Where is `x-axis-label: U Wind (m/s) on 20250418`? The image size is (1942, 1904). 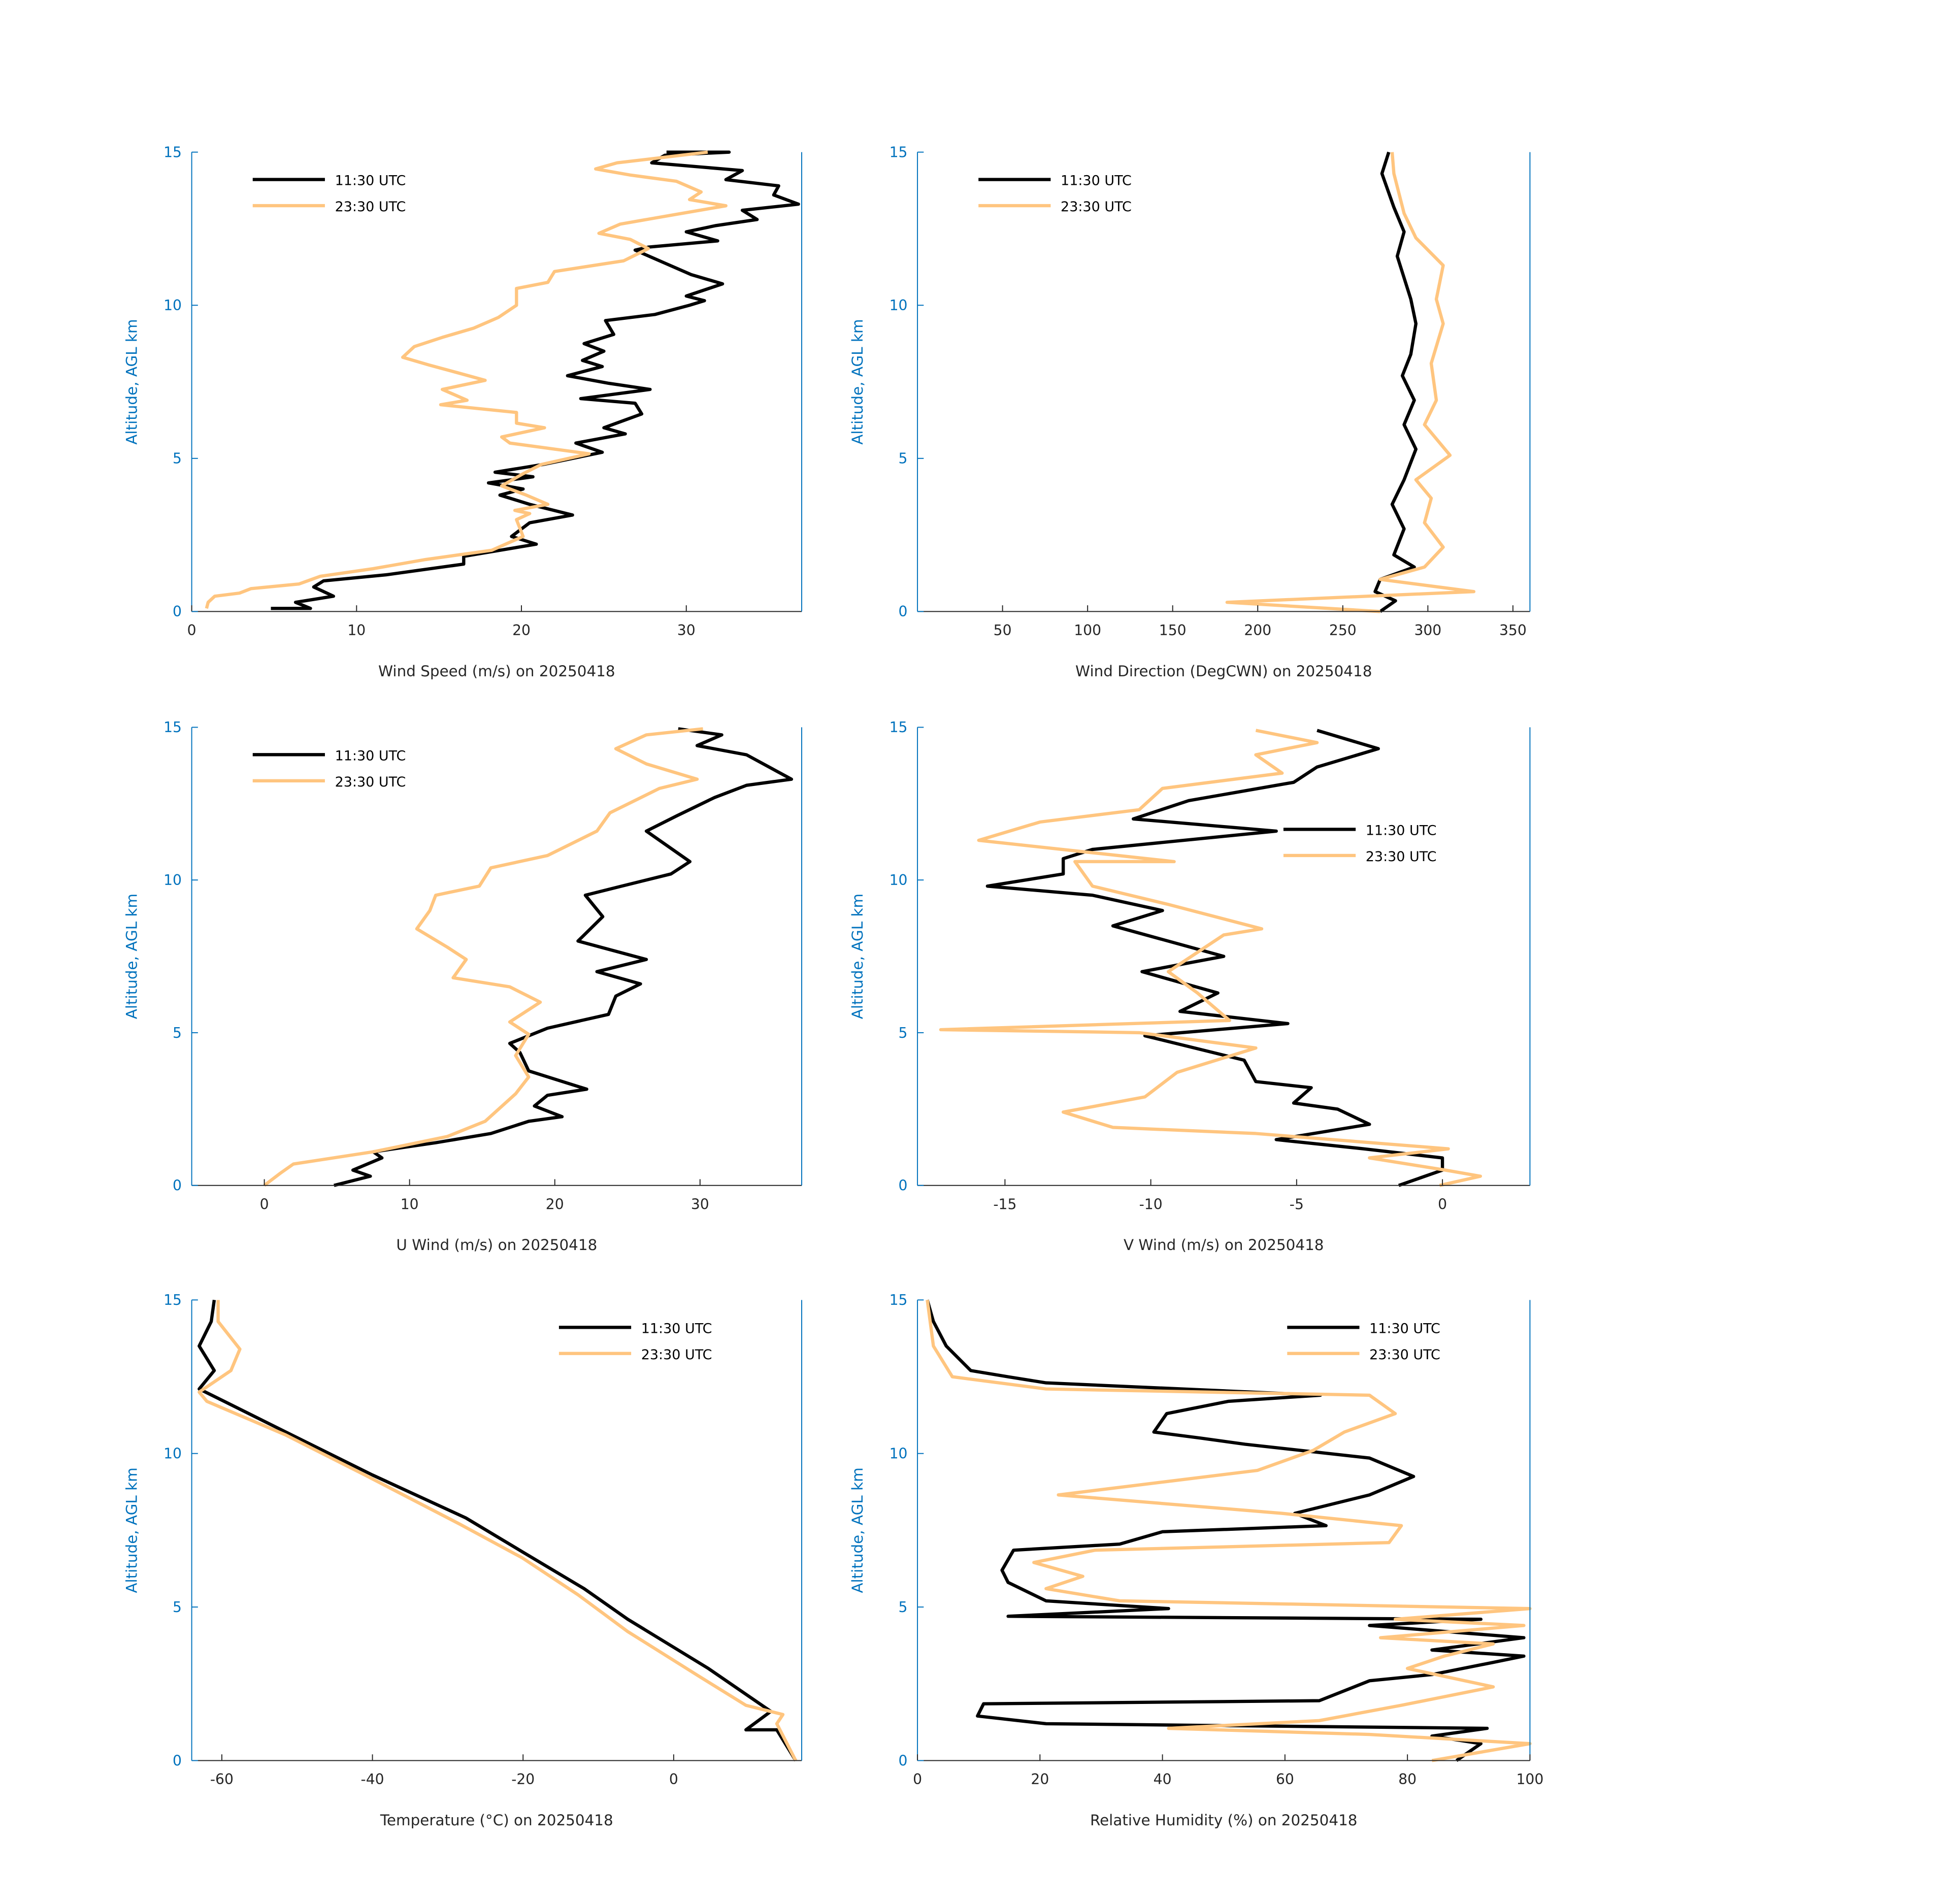 x-axis-label: U Wind (m/s) on 20250418 is located at coordinates (496, 1245).